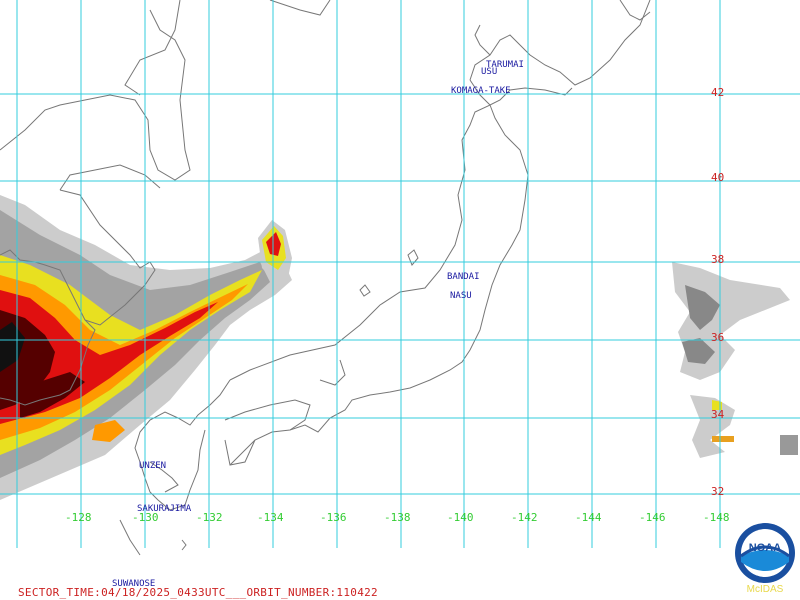  I want to click on precipitation-patches-east, so click(735, 360).